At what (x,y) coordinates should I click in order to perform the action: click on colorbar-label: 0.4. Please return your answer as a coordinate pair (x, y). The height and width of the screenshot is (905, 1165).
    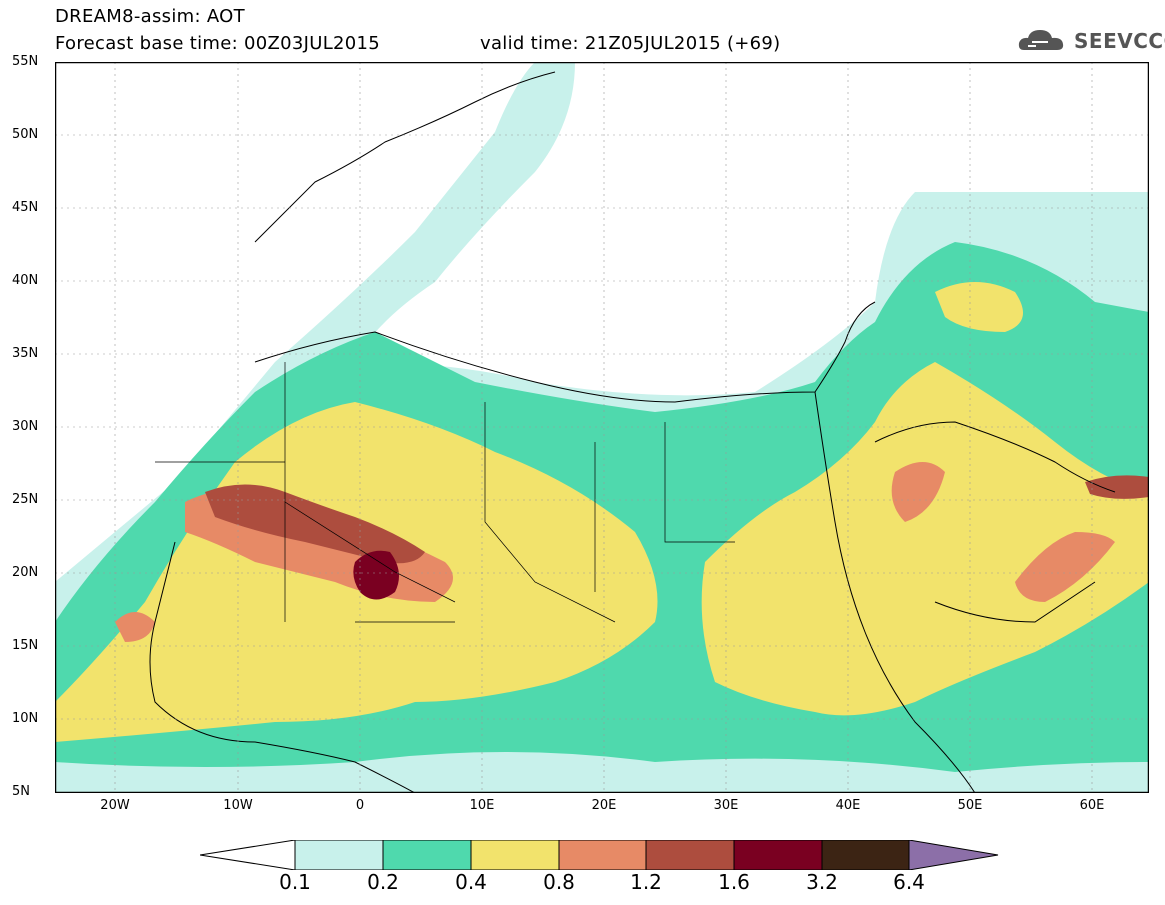
    Looking at the image, I should click on (471, 882).